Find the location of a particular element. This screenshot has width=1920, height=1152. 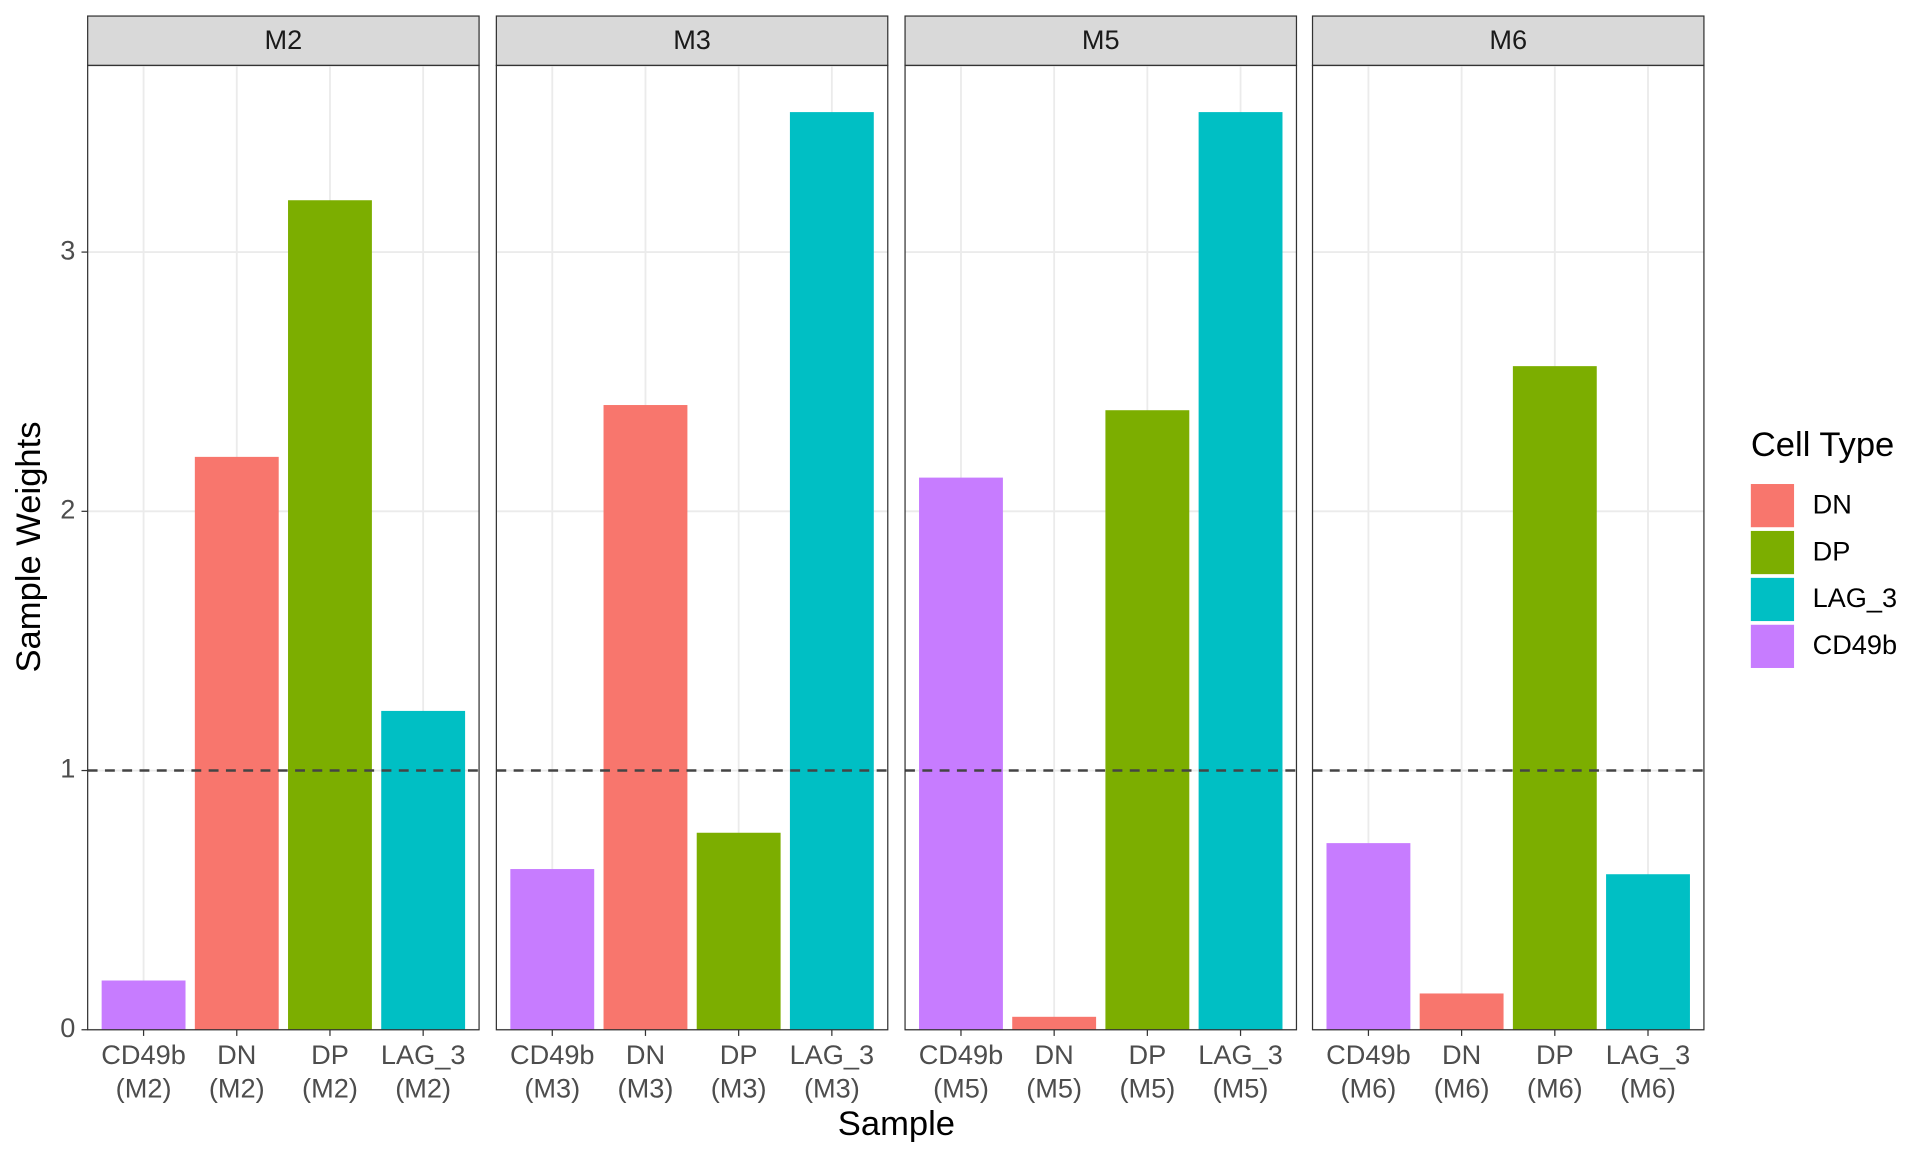

x-tick-label: DP (M2) is located at coordinates (330, 1071).